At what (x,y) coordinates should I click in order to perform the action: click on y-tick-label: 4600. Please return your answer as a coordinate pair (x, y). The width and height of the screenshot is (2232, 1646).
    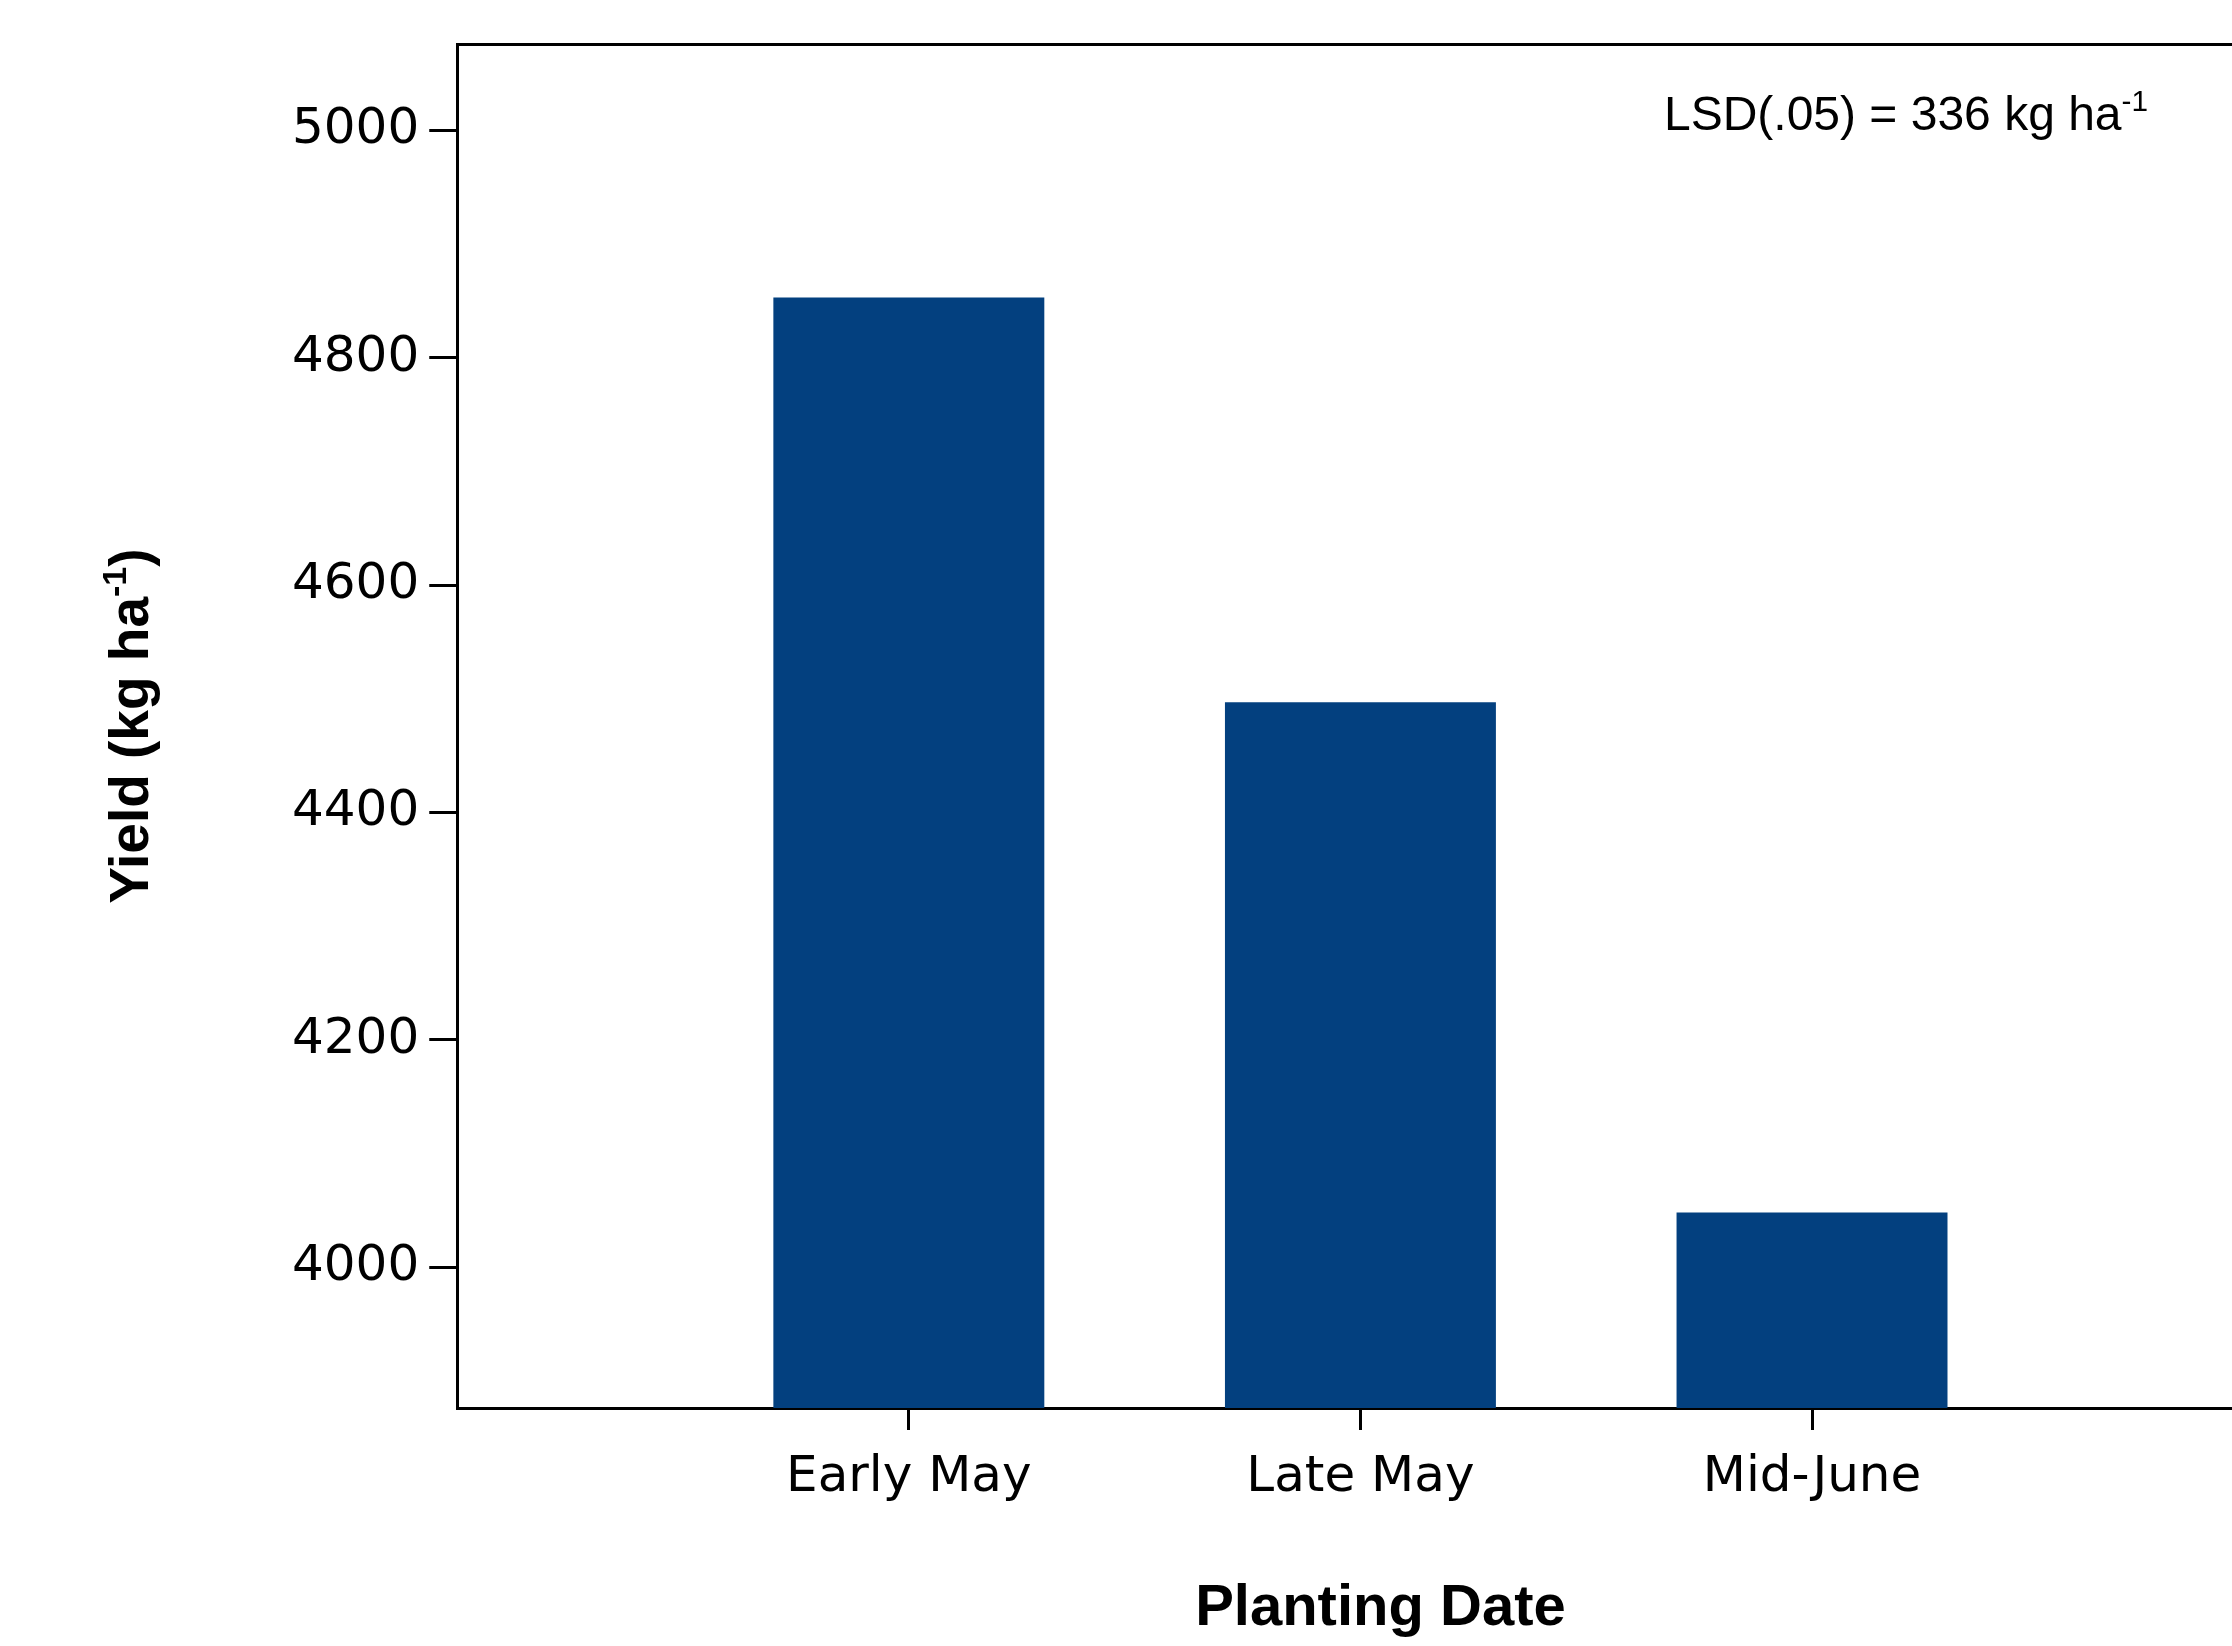
    Looking at the image, I should click on (356, 581).